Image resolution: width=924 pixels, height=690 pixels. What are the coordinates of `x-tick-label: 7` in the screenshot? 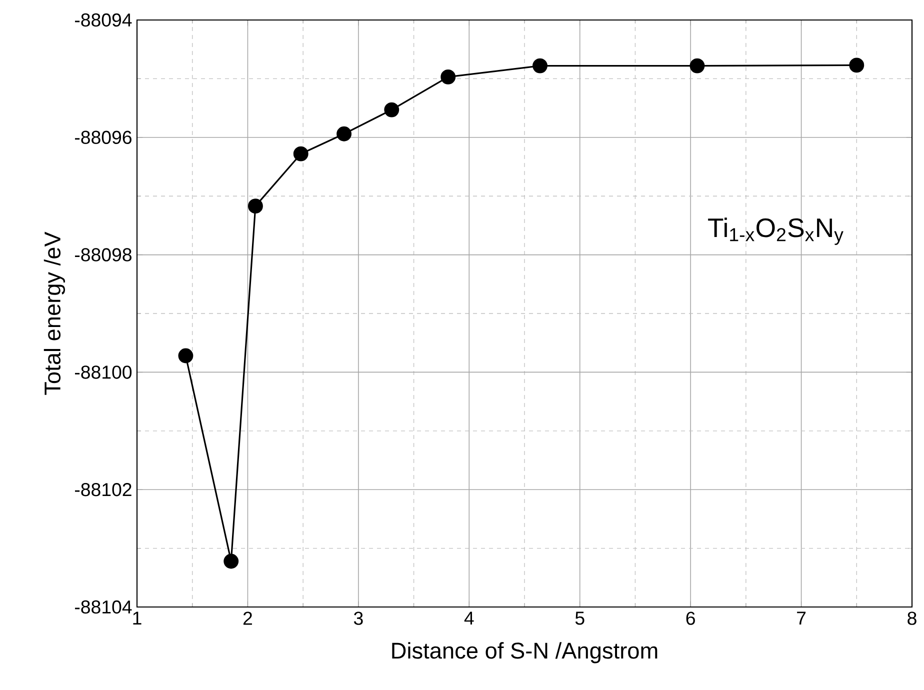 It's located at (801, 618).